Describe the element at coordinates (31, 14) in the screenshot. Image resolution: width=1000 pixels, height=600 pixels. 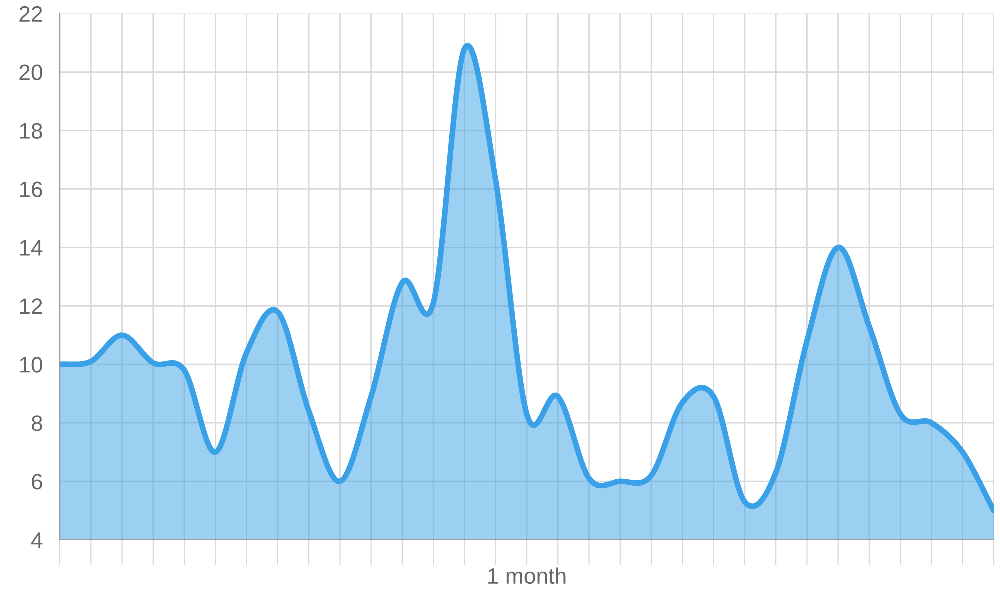
I see `y-tick-label: 22` at that location.